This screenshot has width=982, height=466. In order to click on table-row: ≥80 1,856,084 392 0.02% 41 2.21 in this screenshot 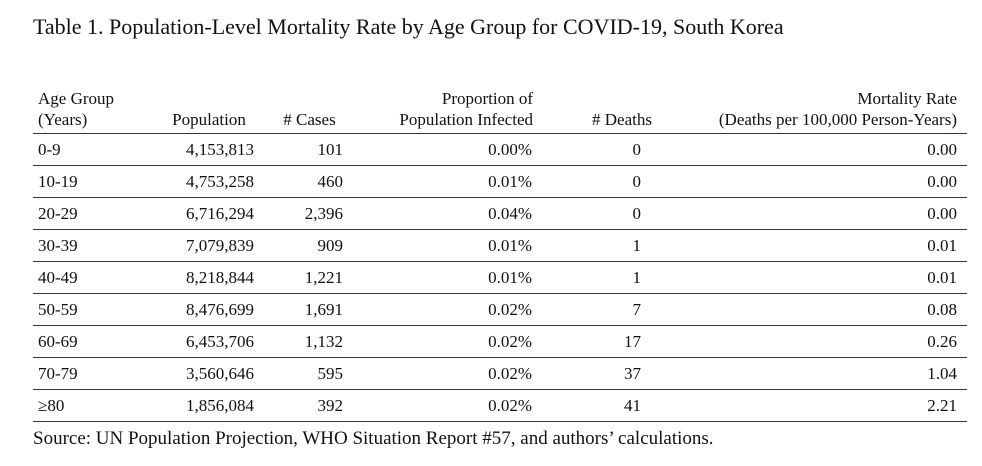, I will do `click(500, 405)`.